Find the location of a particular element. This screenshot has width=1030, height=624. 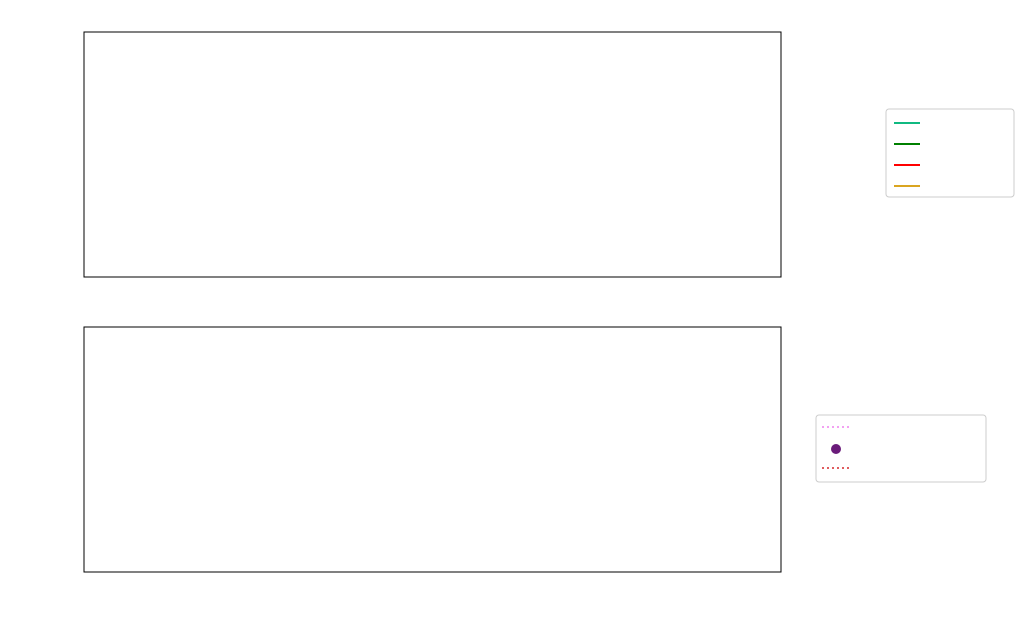

top-legend is located at coordinates (950, 153).